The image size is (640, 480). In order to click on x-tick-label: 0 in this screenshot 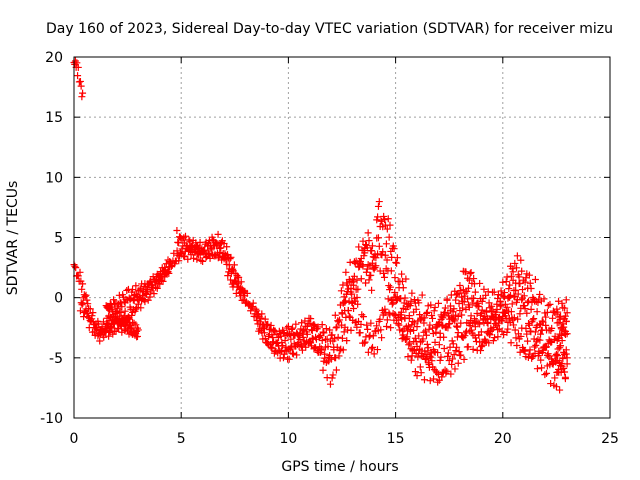, I will do `click(74, 439)`.